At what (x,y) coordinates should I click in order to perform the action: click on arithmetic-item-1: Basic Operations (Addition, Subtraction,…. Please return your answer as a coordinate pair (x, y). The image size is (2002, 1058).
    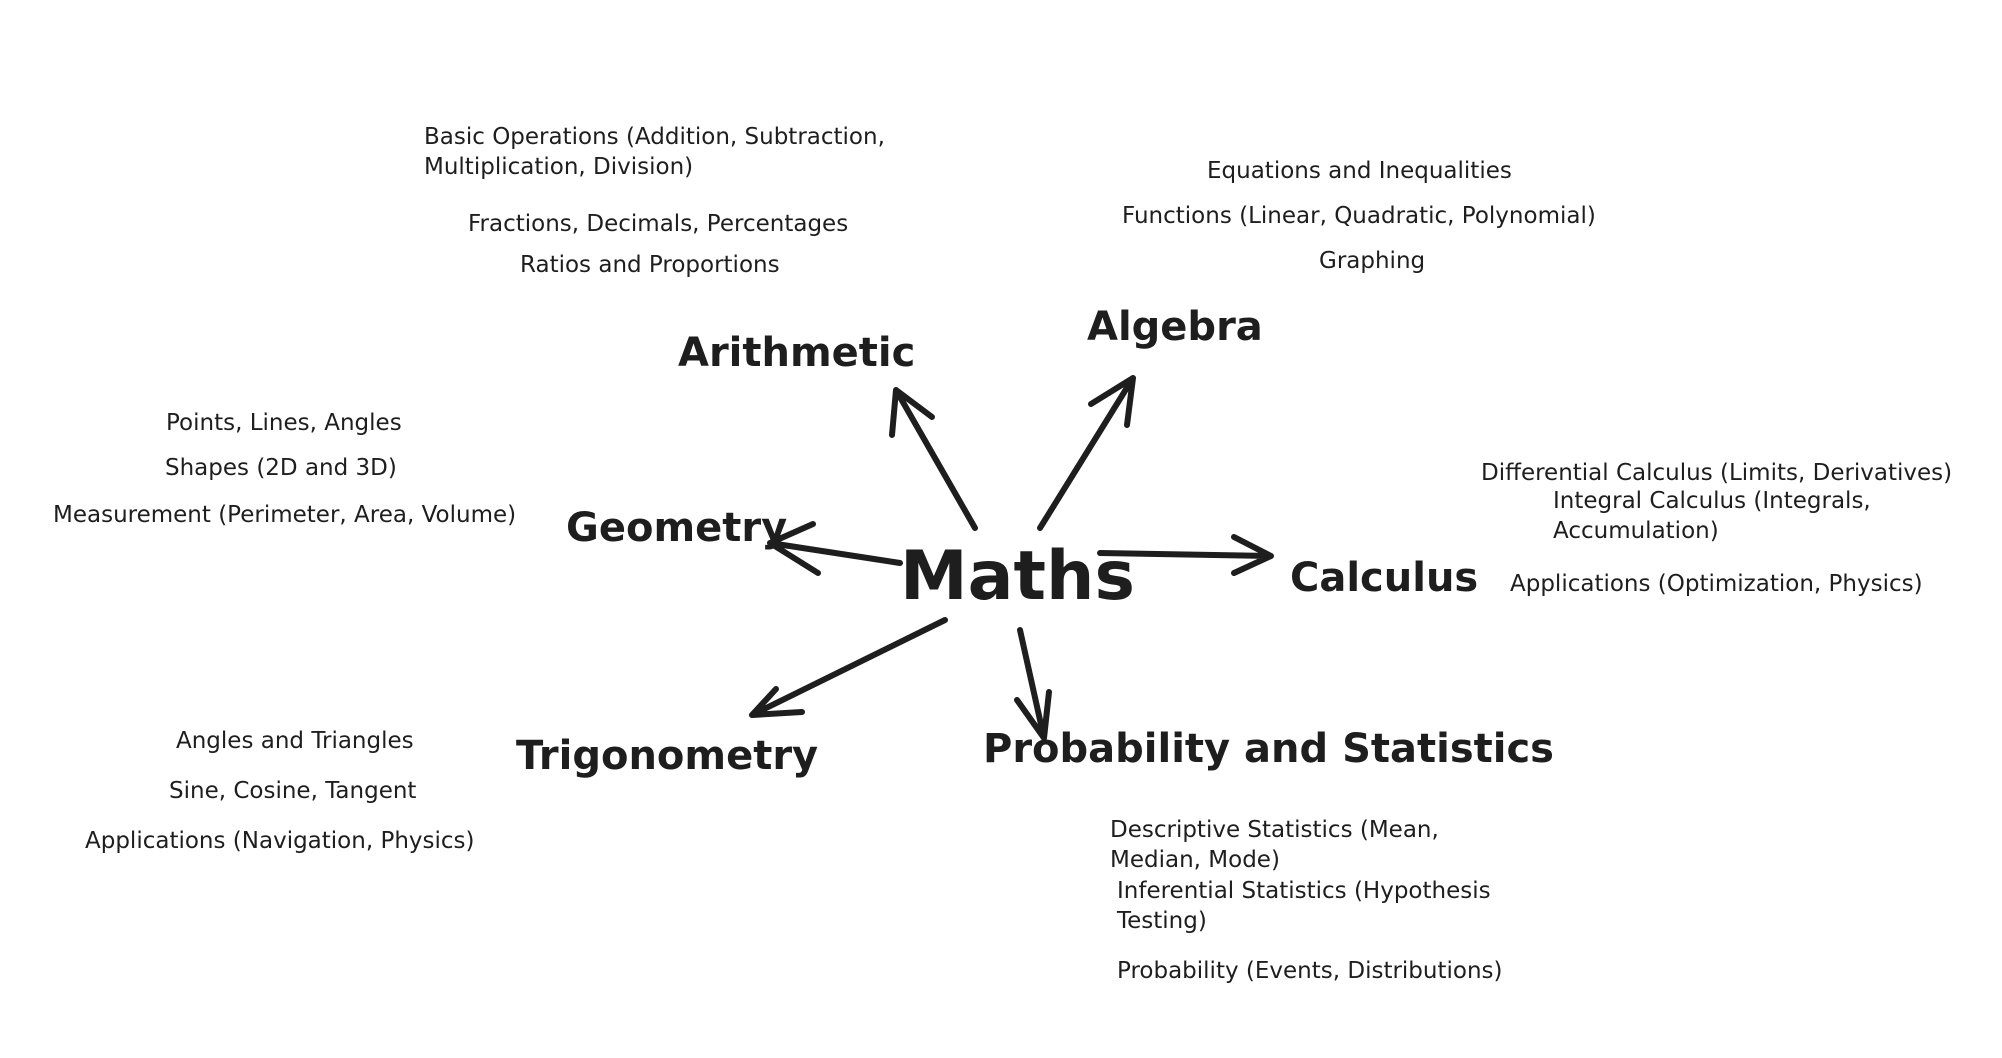
    Looking at the image, I should click on (654, 152).